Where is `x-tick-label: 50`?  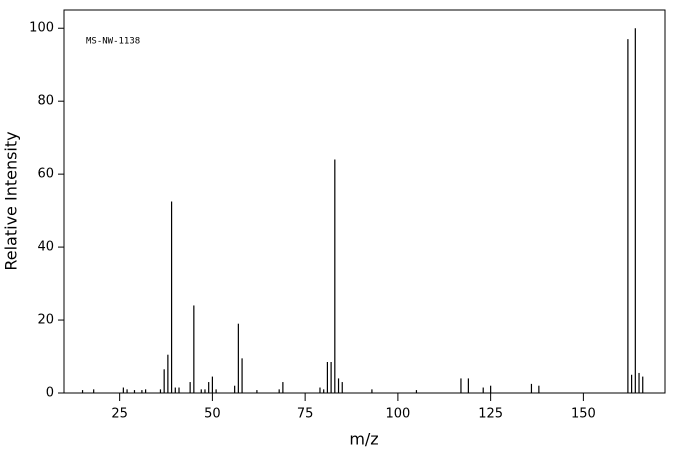 x-tick-label: 50 is located at coordinates (212, 414).